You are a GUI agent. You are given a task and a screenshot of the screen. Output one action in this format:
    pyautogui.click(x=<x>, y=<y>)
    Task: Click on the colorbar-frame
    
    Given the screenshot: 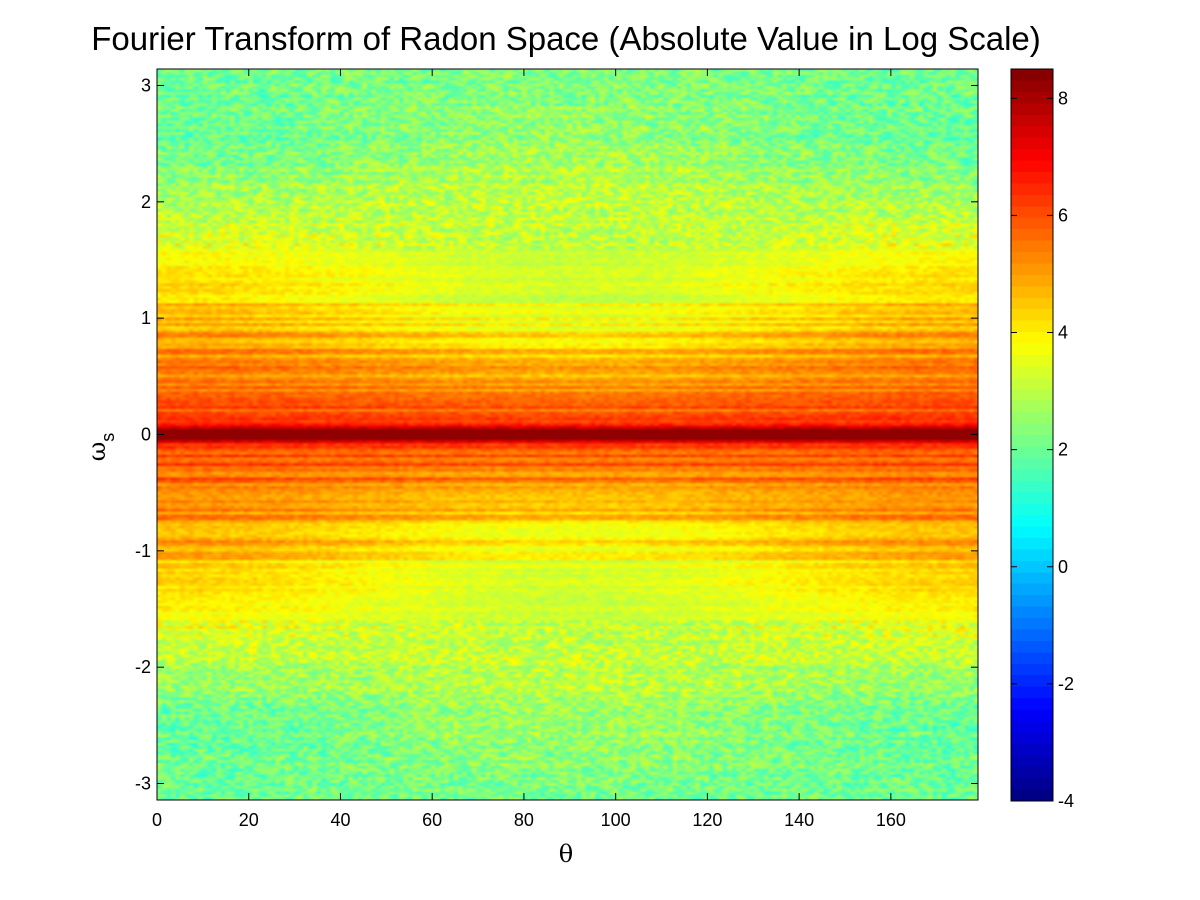 What is the action you would take?
    pyautogui.click(x=1032, y=435)
    